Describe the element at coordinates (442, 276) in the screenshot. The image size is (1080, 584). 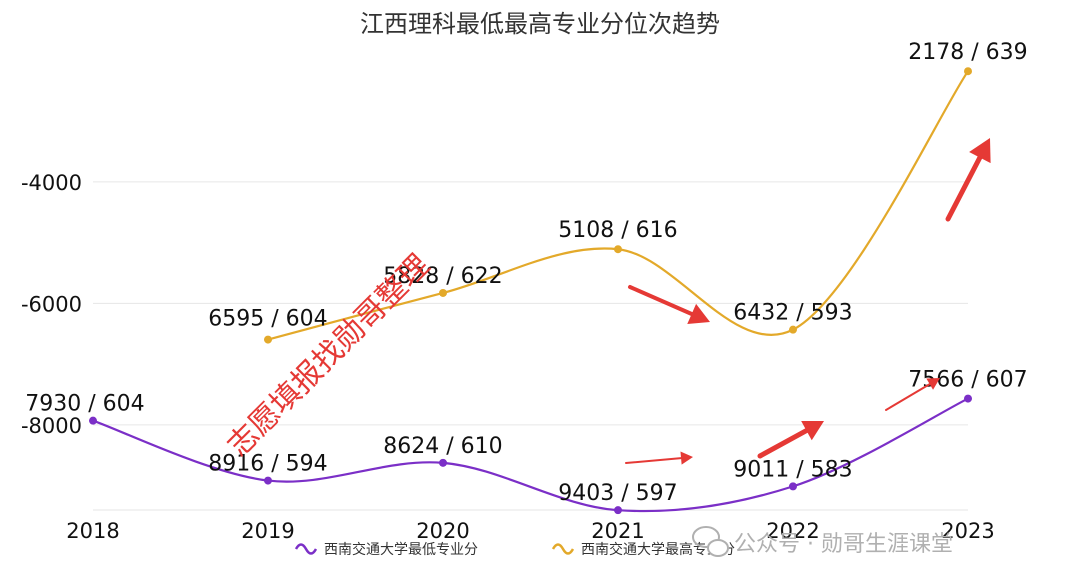
I see `data-label: 5828 / 622` at that location.